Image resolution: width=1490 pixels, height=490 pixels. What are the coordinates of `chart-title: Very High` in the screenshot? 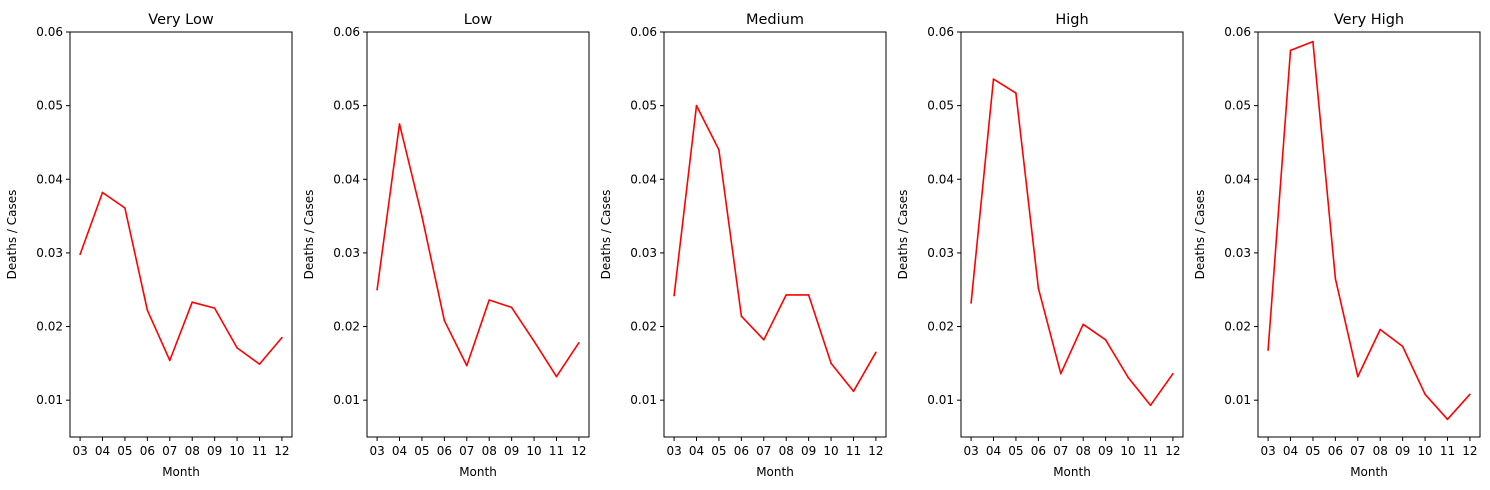 It's located at (1369, 20).